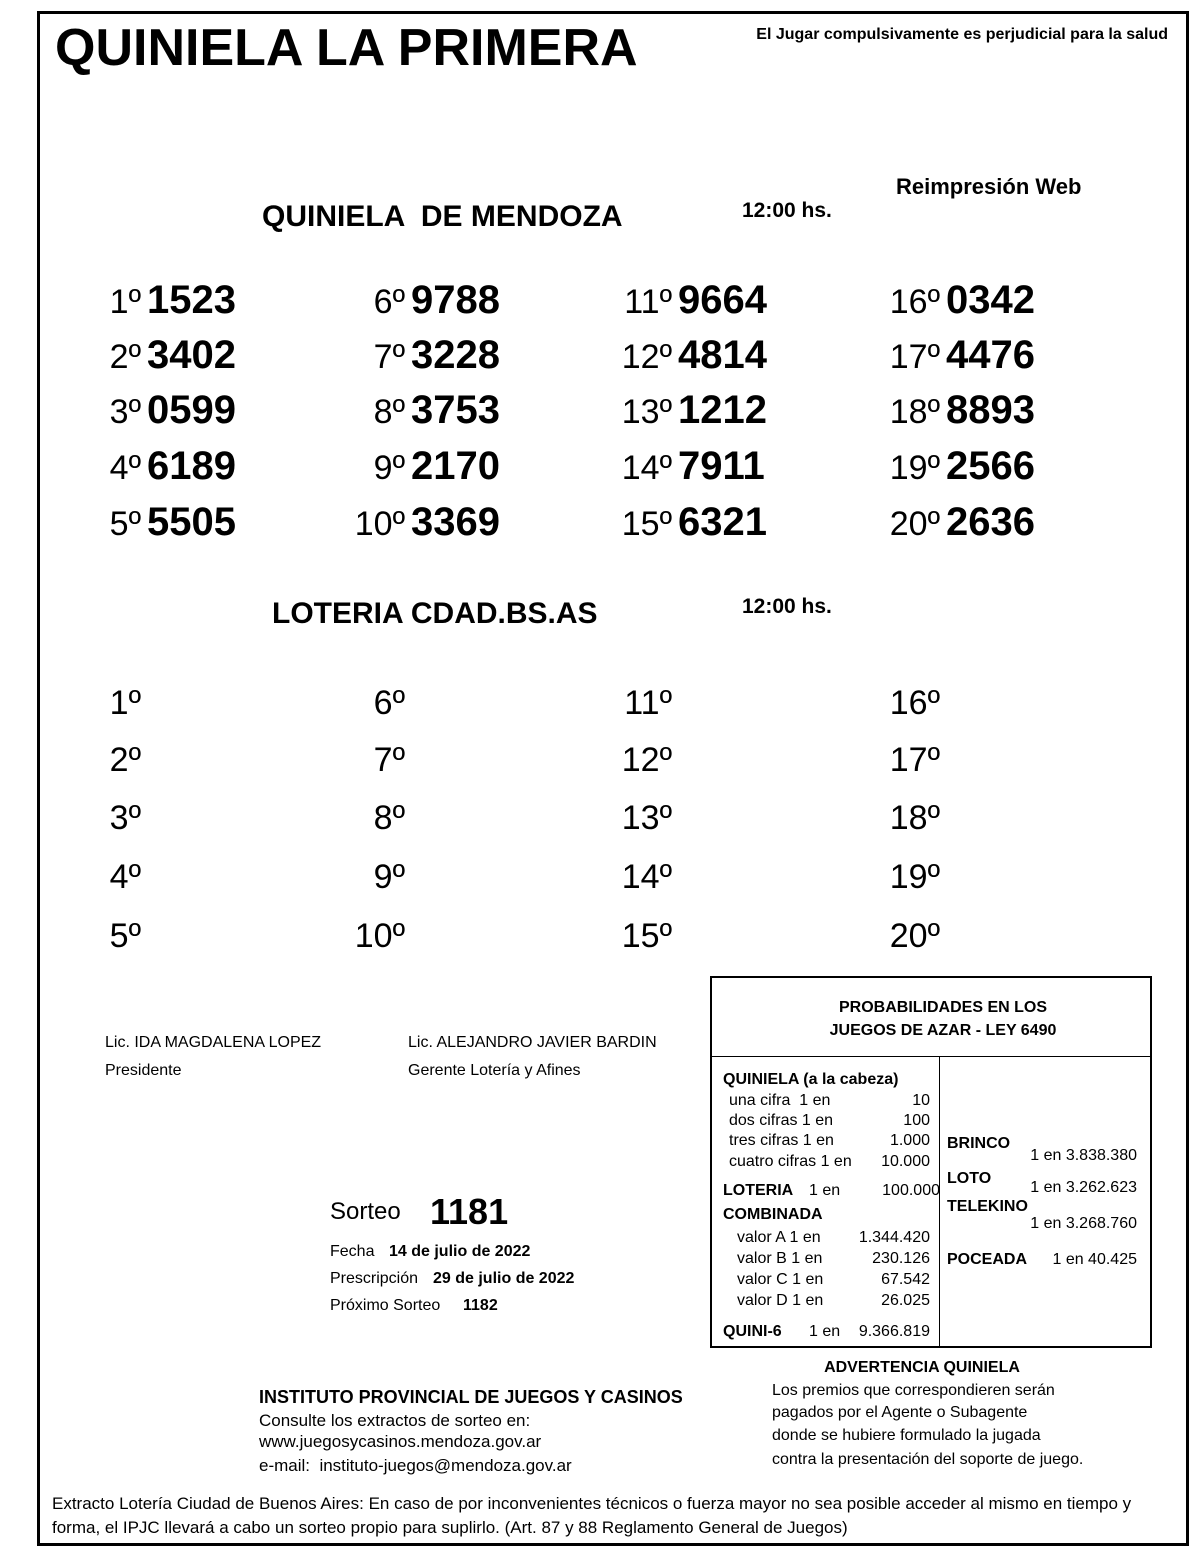 This screenshot has width=1200, height=1549. I want to click on odds-value: 9.366.819, so click(894, 1331).